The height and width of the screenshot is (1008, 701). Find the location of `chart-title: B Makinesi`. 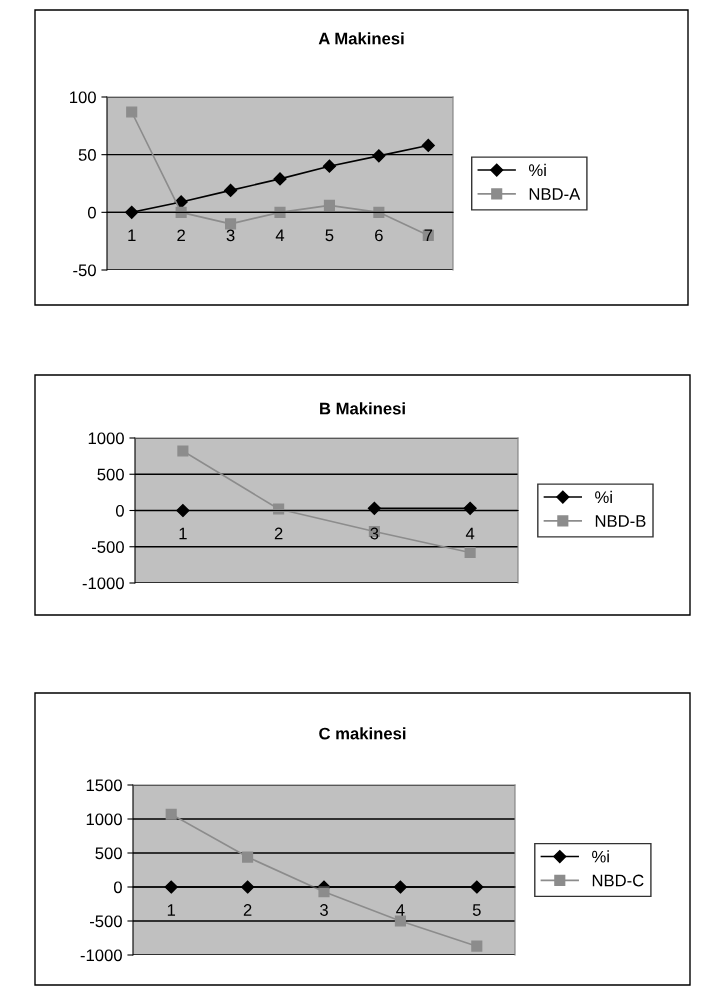

chart-title: B Makinesi is located at coordinates (362, 408).